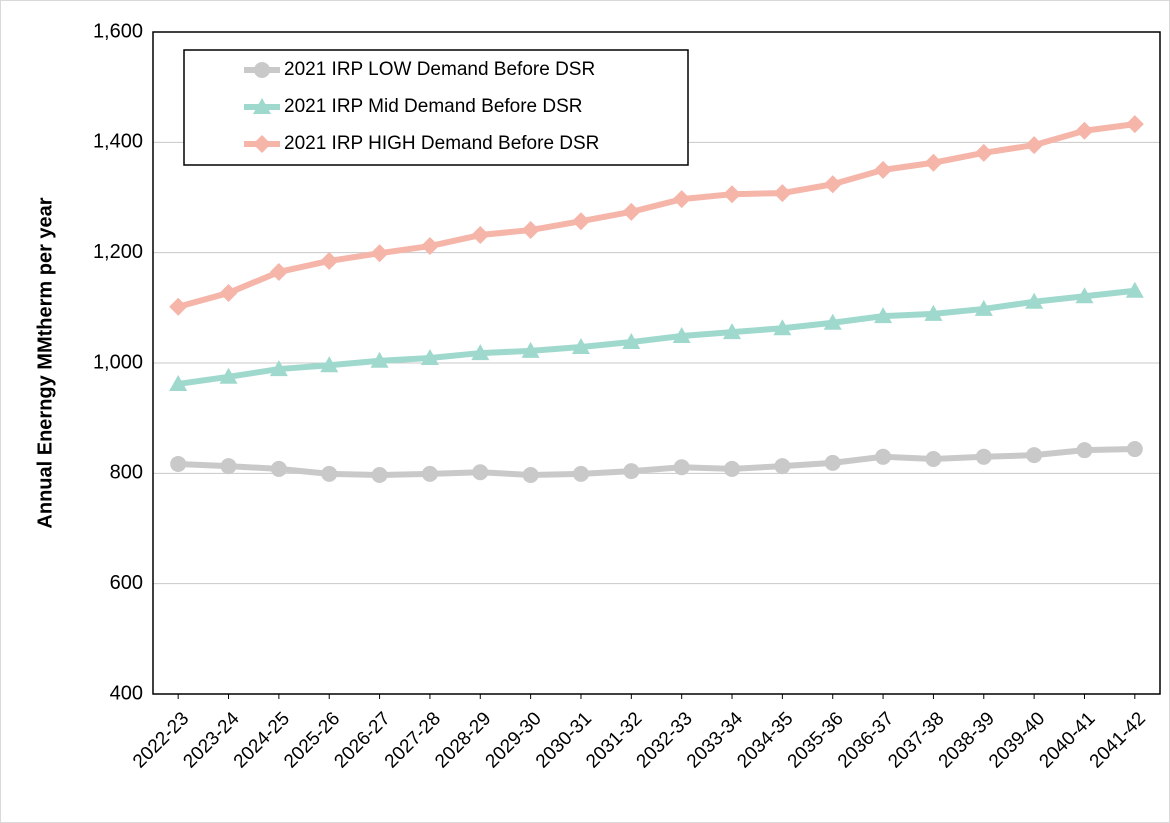 The height and width of the screenshot is (823, 1170). What do you see at coordinates (441, 143) in the screenshot?
I see `legend-label: 2021 IRP HIGH Demand Before DSR` at bounding box center [441, 143].